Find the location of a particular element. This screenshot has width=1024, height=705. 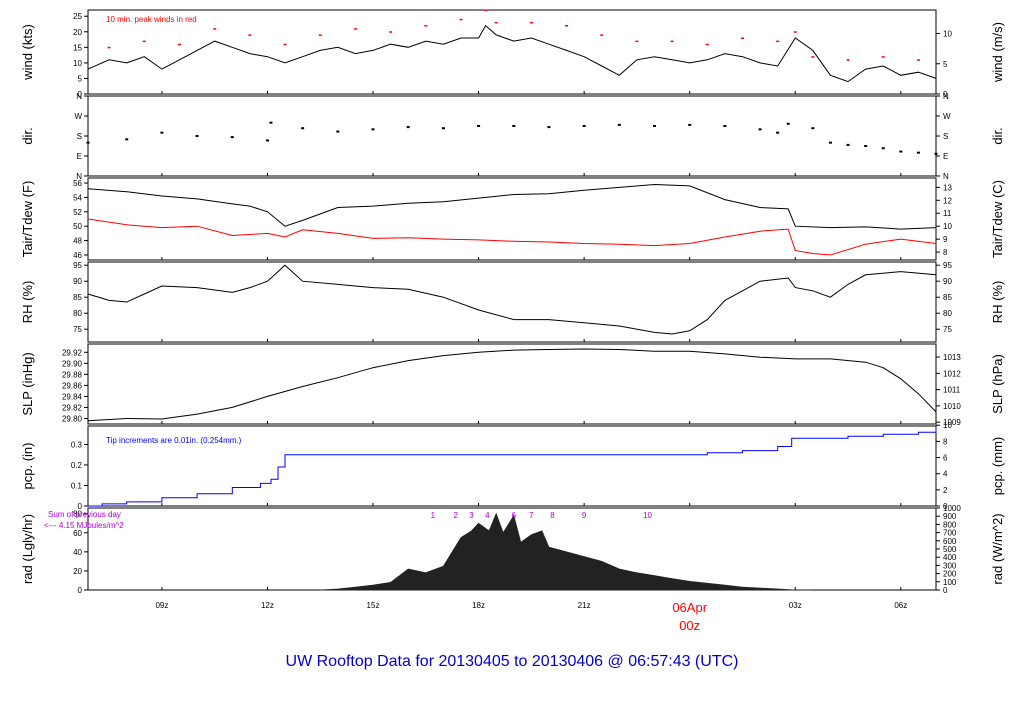

left-tick-label: 46 is located at coordinates (77, 255).